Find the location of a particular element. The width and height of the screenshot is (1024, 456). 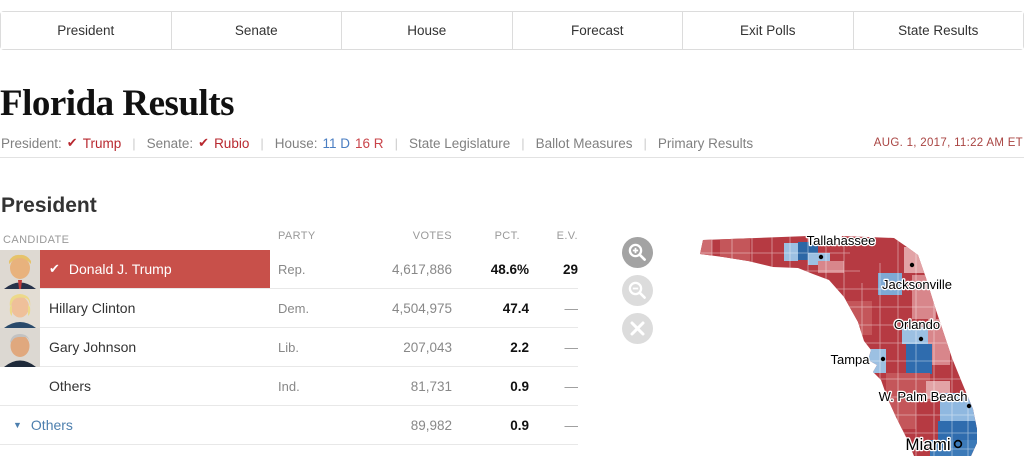

zoom-out-button is located at coordinates (637, 290).